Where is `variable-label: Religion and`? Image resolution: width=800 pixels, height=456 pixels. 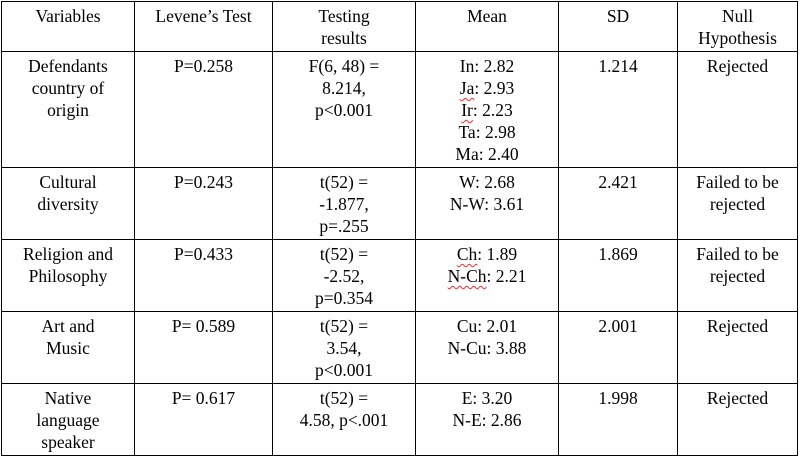 variable-label: Religion and is located at coordinates (68, 254).